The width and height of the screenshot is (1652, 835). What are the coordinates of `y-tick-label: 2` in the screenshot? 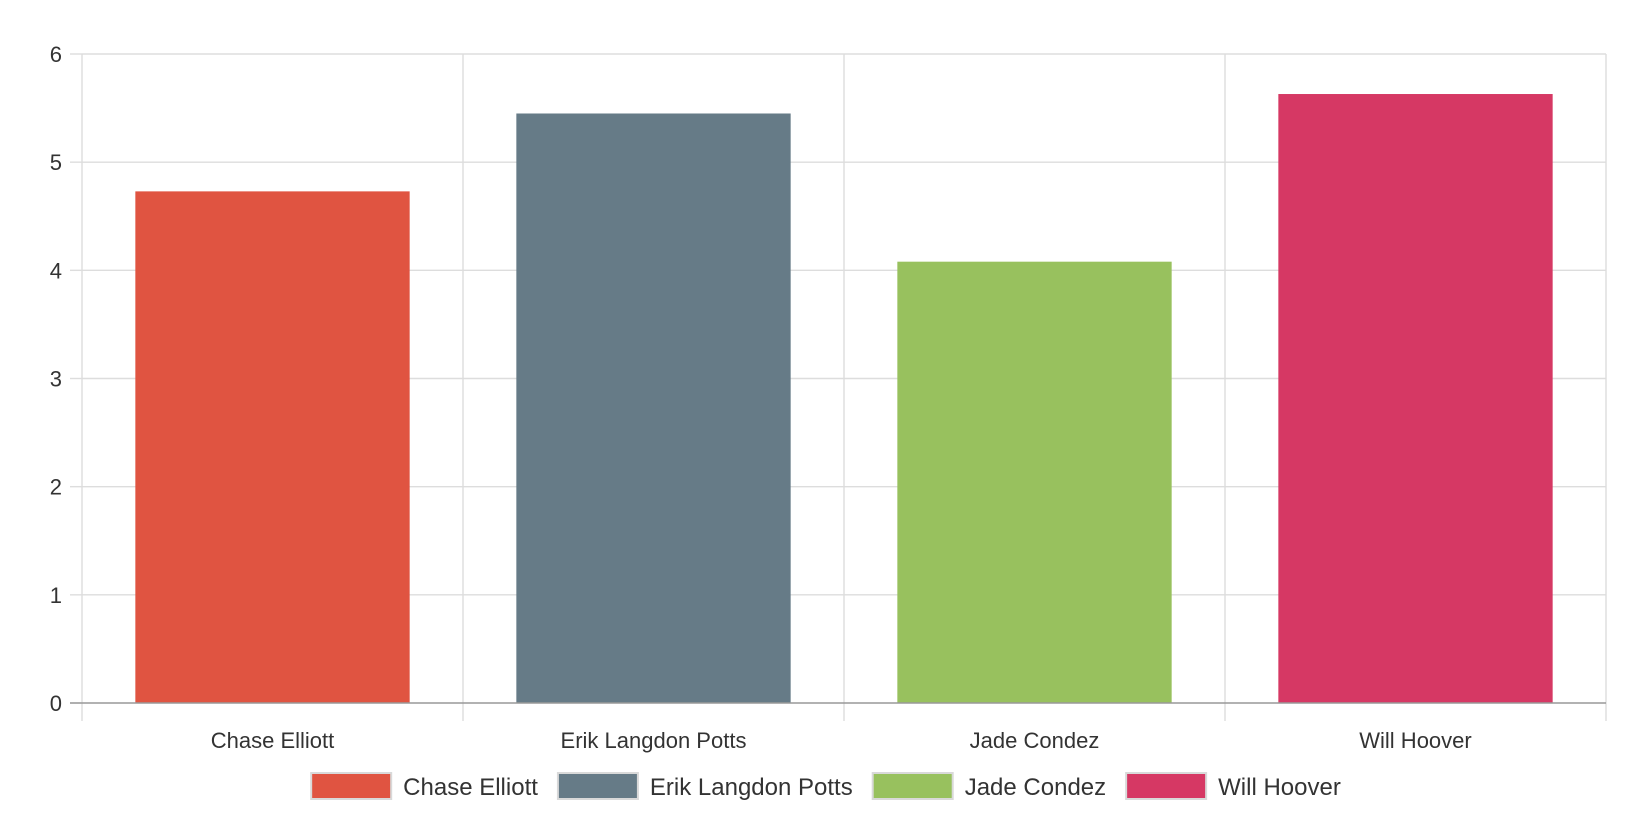 It's located at (56, 487).